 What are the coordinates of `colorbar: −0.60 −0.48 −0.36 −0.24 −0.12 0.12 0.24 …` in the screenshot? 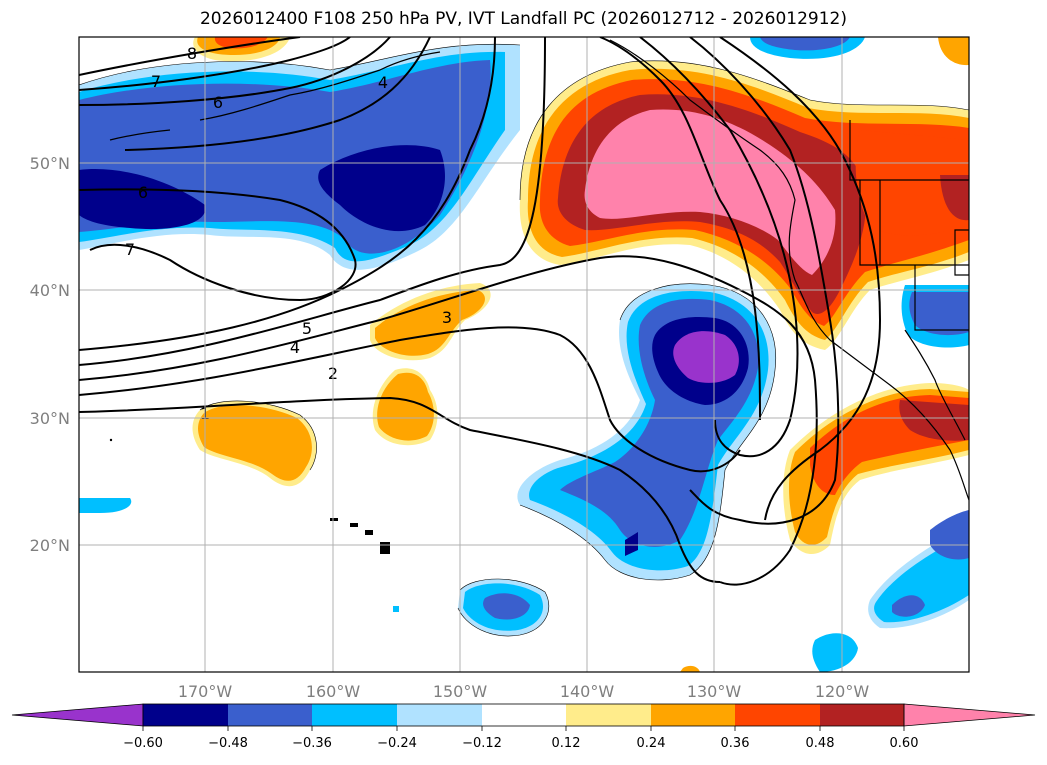 It's located at (523, 727).